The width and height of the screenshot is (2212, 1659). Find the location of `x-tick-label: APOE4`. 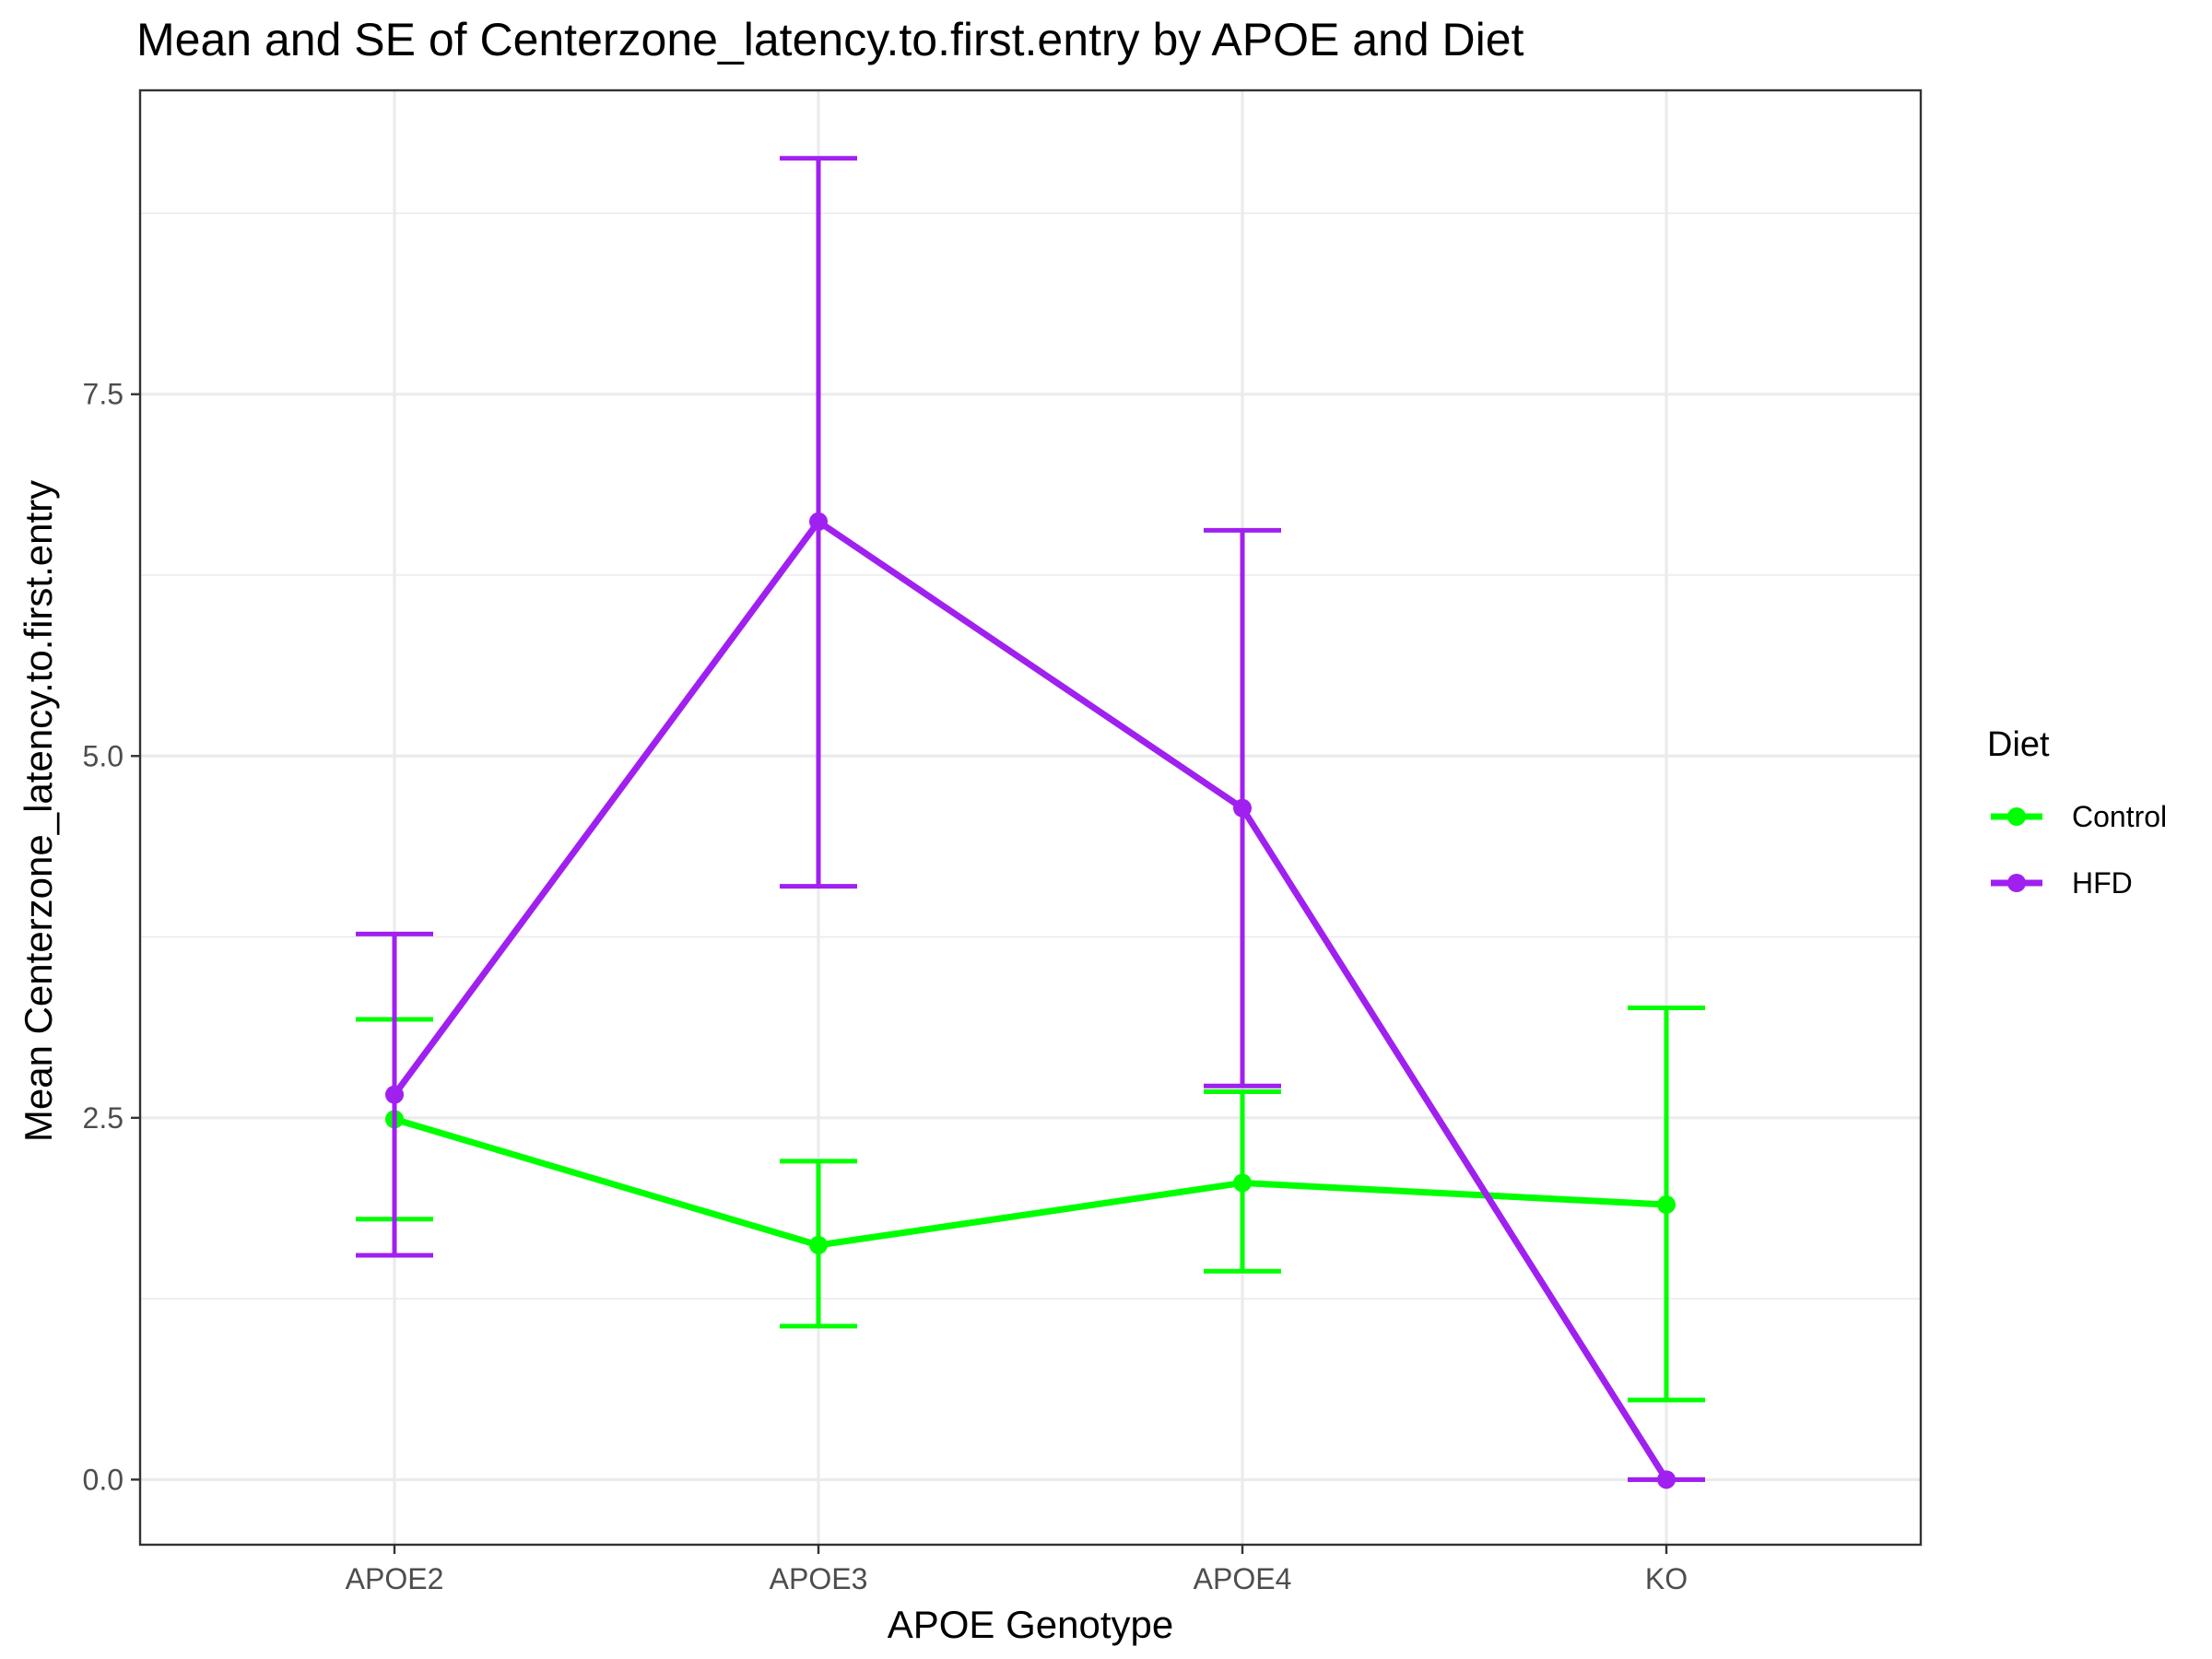

x-tick-label: APOE4 is located at coordinates (1243, 1578).